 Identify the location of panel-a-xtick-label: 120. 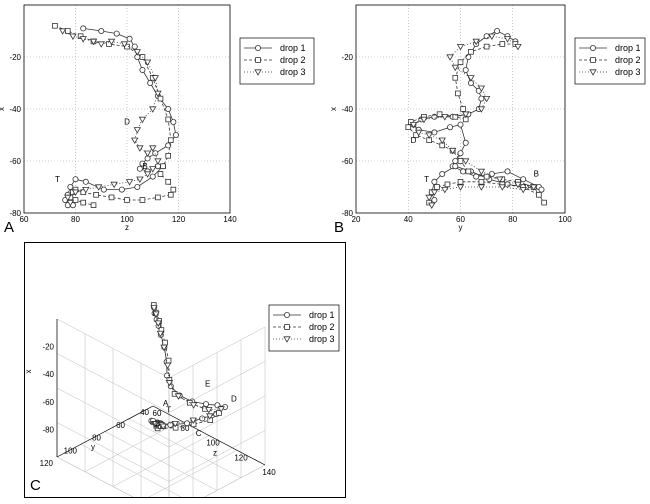
(179, 219).